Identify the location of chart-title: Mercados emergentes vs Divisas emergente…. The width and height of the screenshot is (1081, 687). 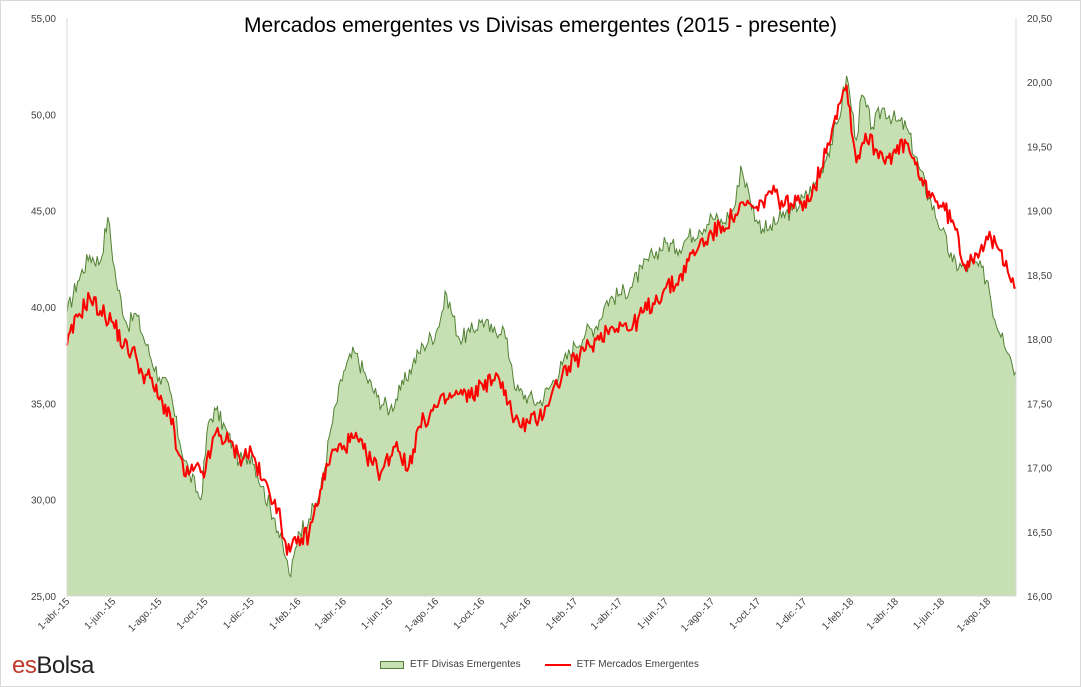
(540, 25).